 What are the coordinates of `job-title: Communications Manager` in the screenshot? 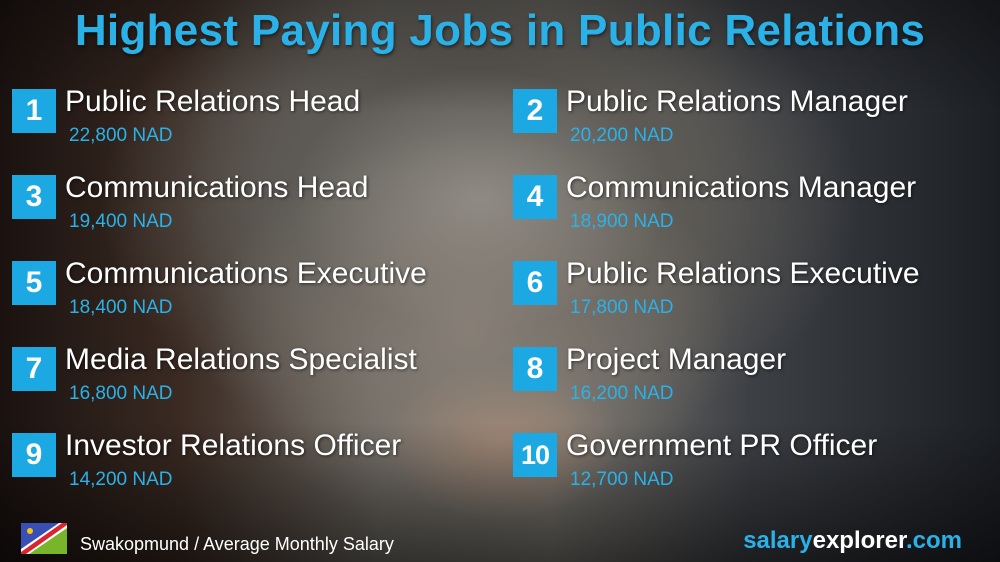 It's located at (741, 187).